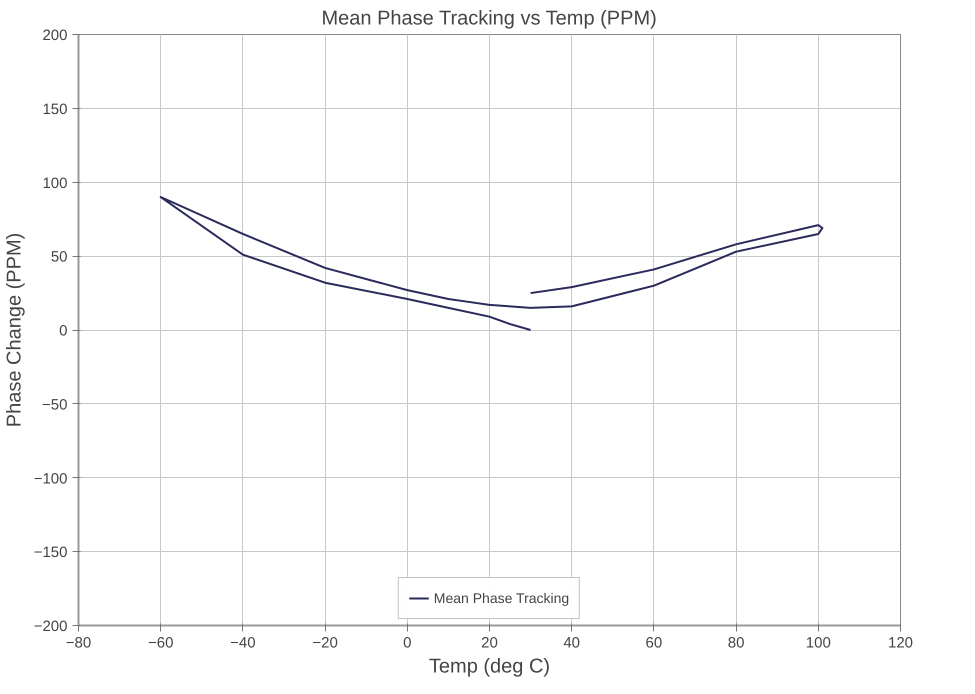  I want to click on y-tick-label: −200, so click(51, 626).